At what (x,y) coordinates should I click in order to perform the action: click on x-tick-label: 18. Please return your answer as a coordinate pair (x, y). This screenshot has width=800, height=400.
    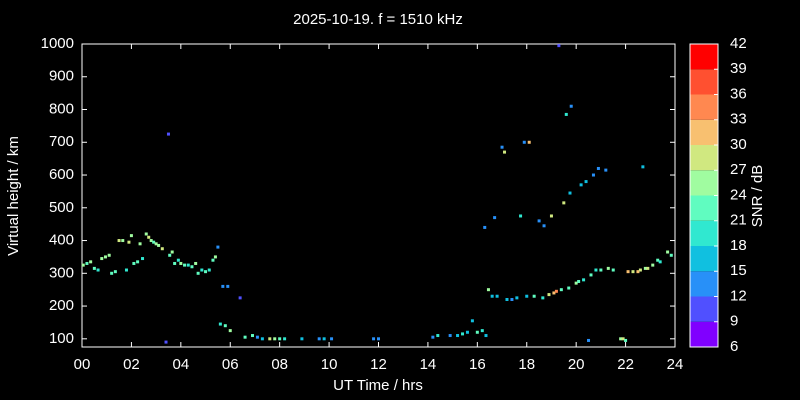
    Looking at the image, I should click on (526, 364).